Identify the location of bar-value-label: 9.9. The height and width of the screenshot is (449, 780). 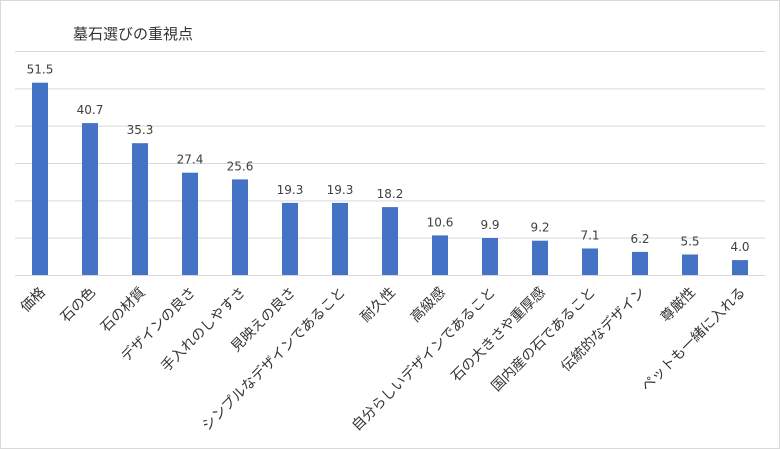
(489, 225).